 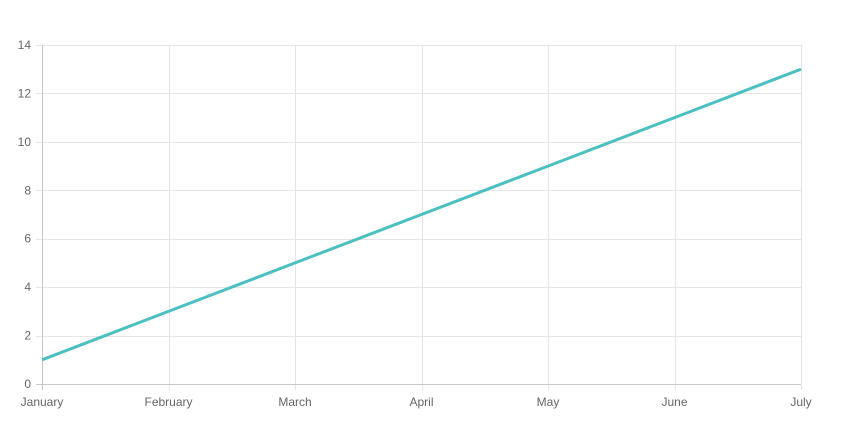 What do you see at coordinates (42, 402) in the screenshot?
I see `x-tick-label: January` at bounding box center [42, 402].